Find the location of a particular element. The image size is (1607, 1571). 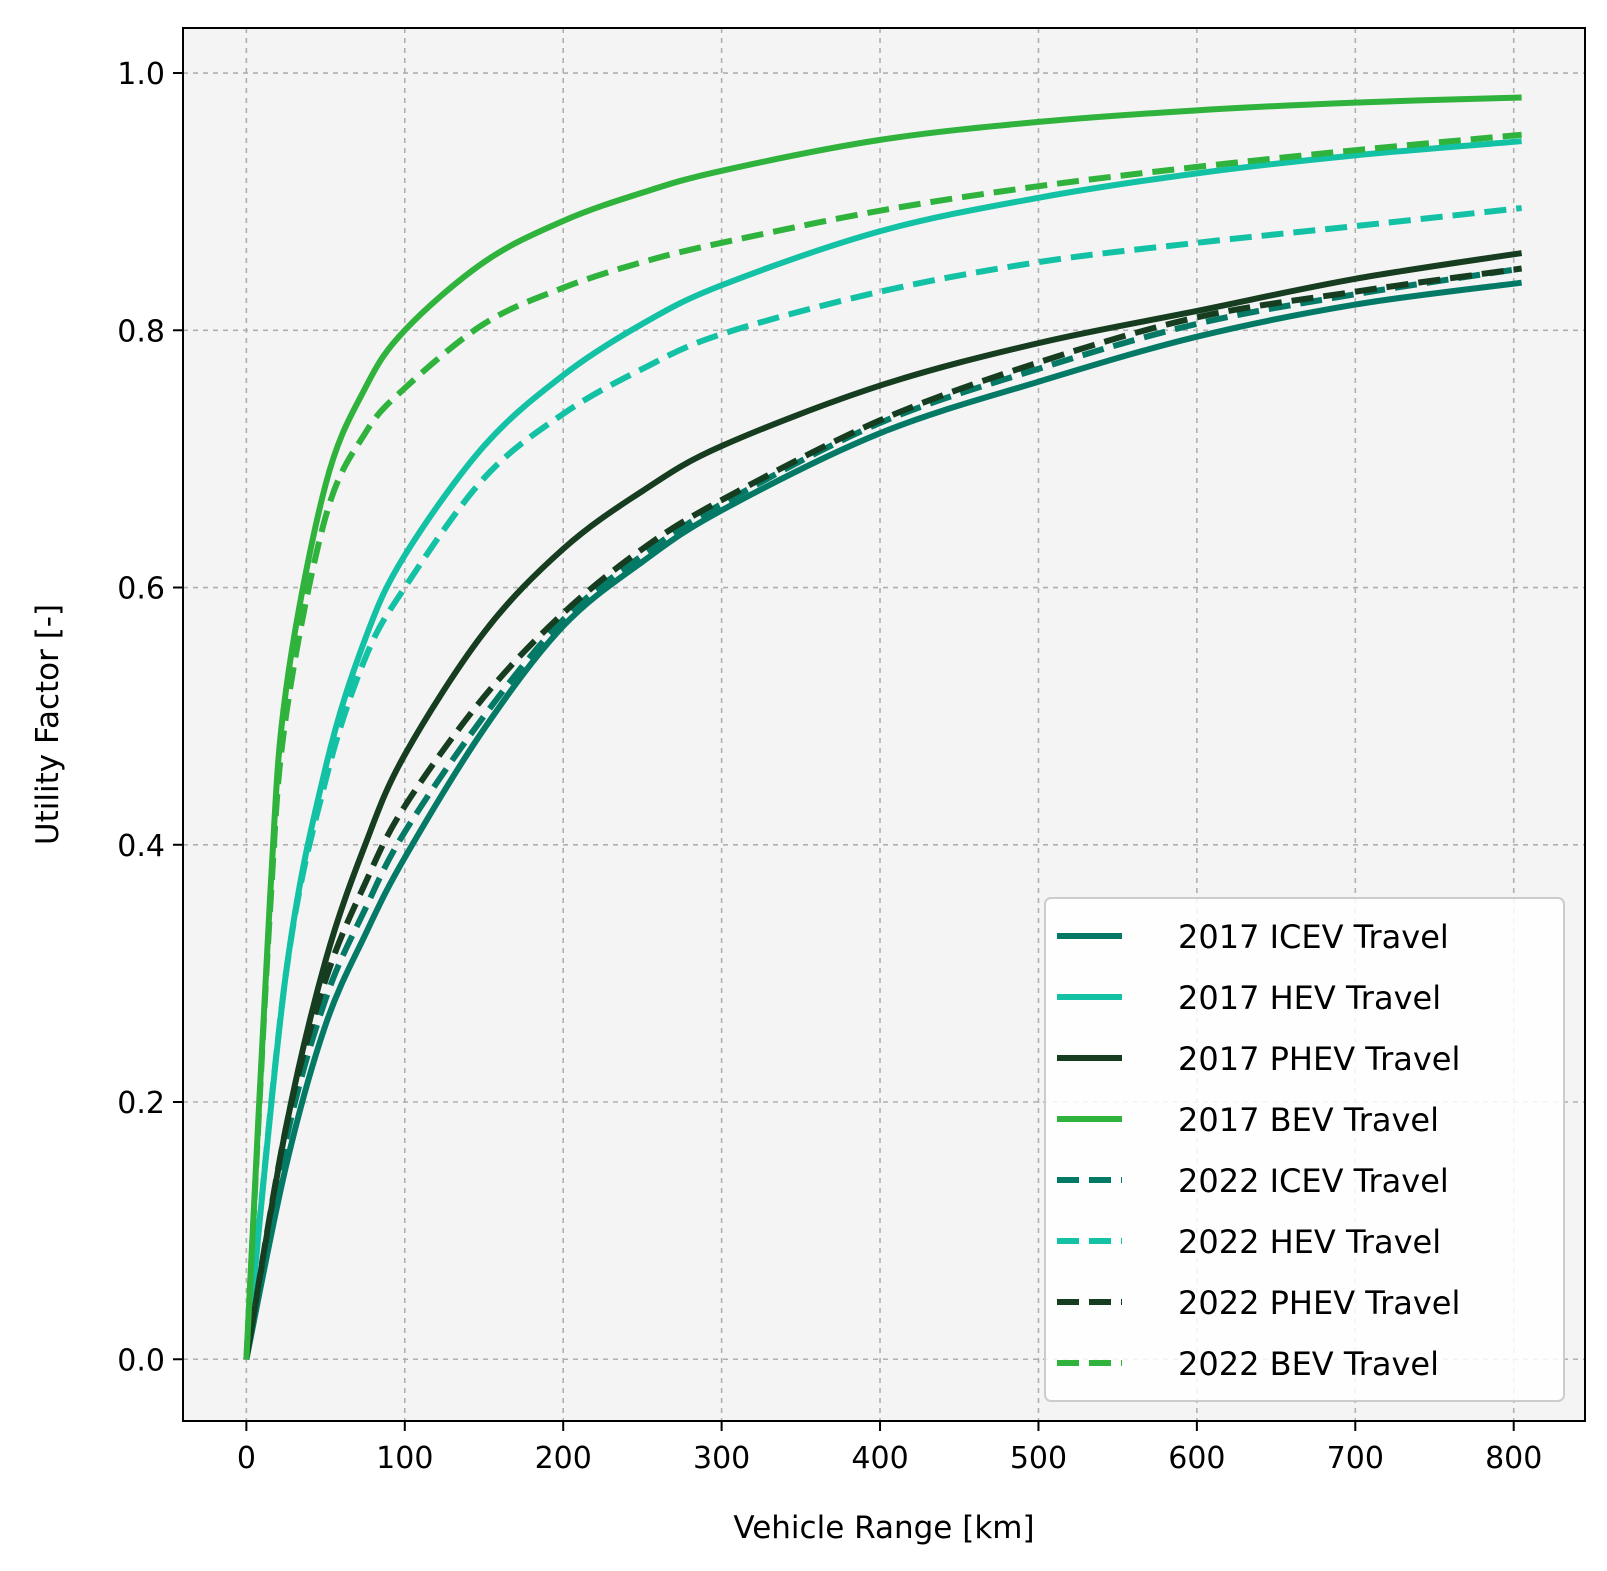

y-tick-label: 0.6 is located at coordinates (141, 589).